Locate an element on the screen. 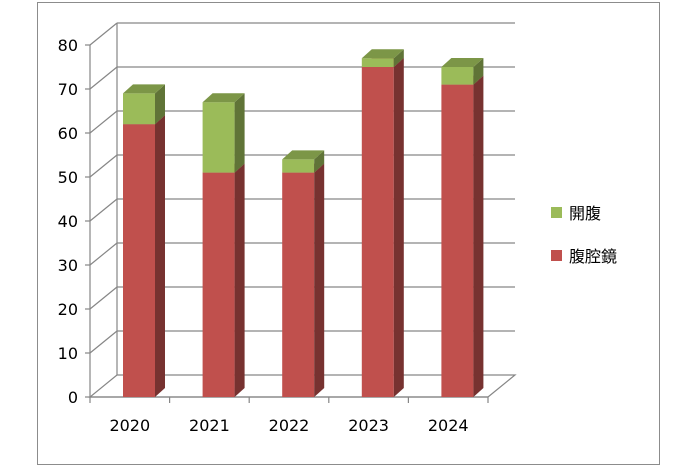  bar-2023-open is located at coordinates (382, 58).